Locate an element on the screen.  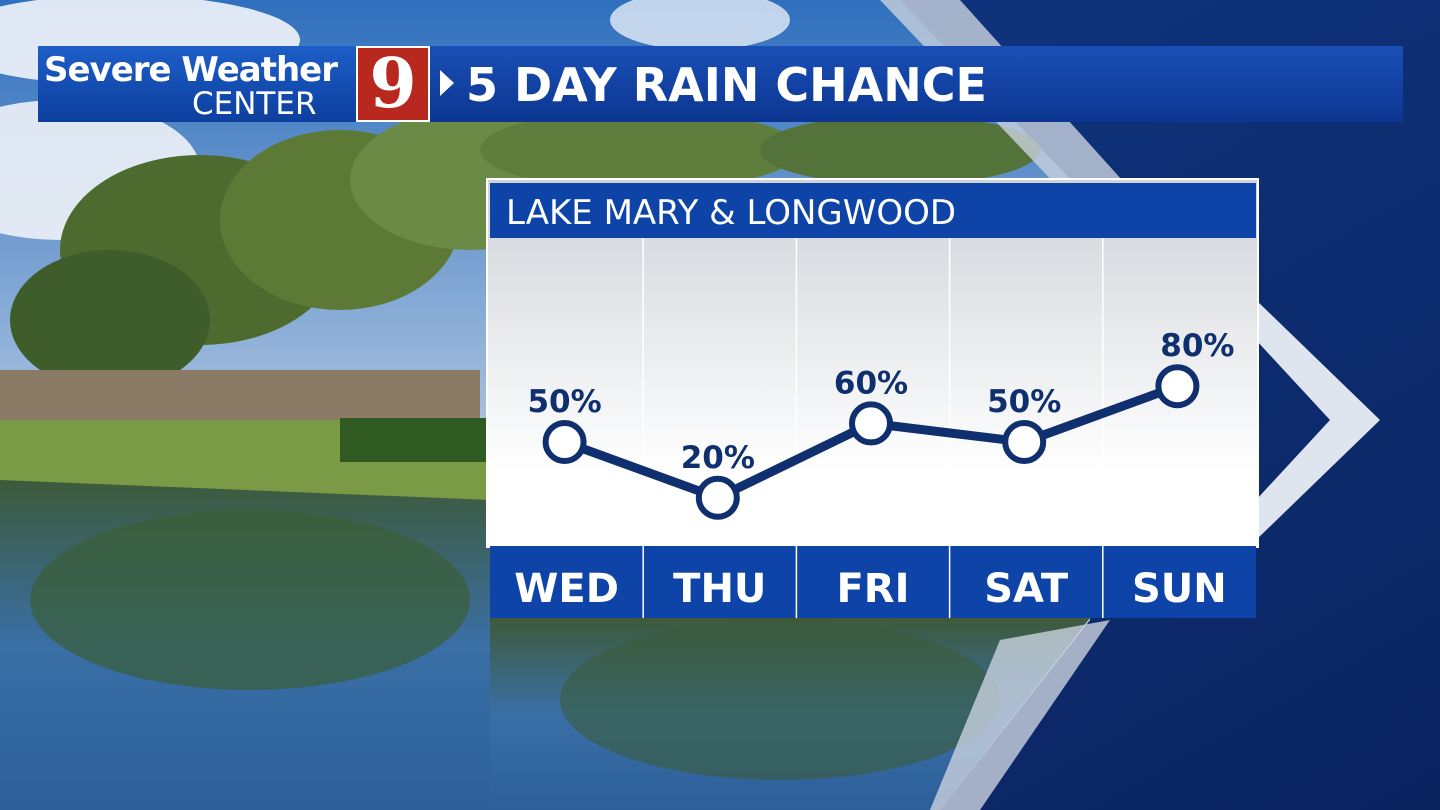
brand-banner is located at coordinates (197, 84).